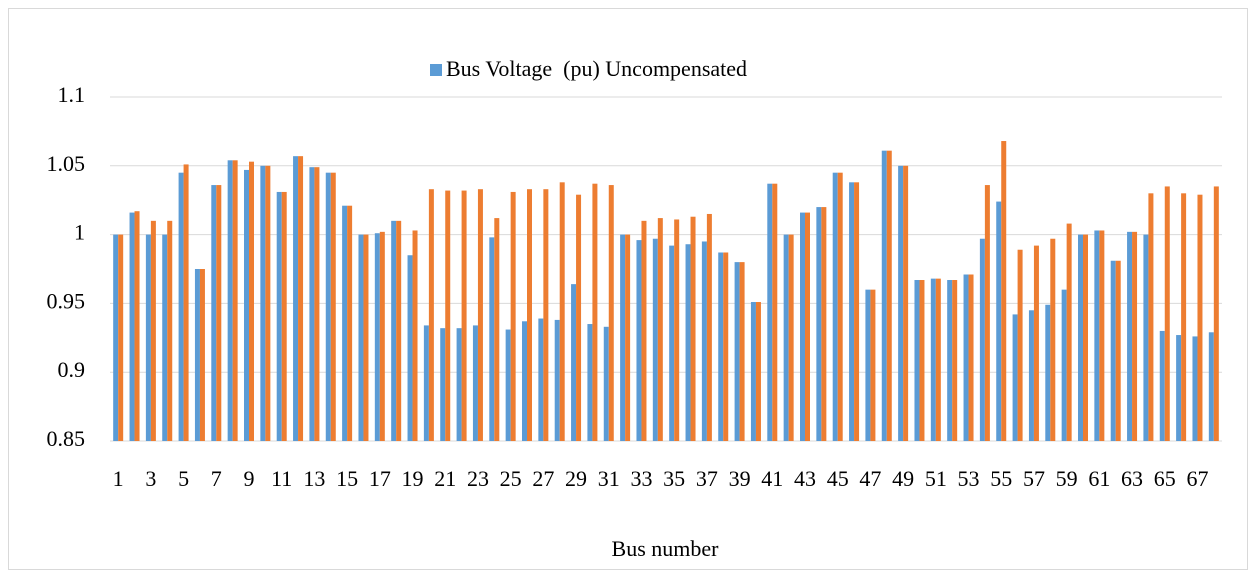  I want to click on x-tick-label: 3, so click(150, 478).